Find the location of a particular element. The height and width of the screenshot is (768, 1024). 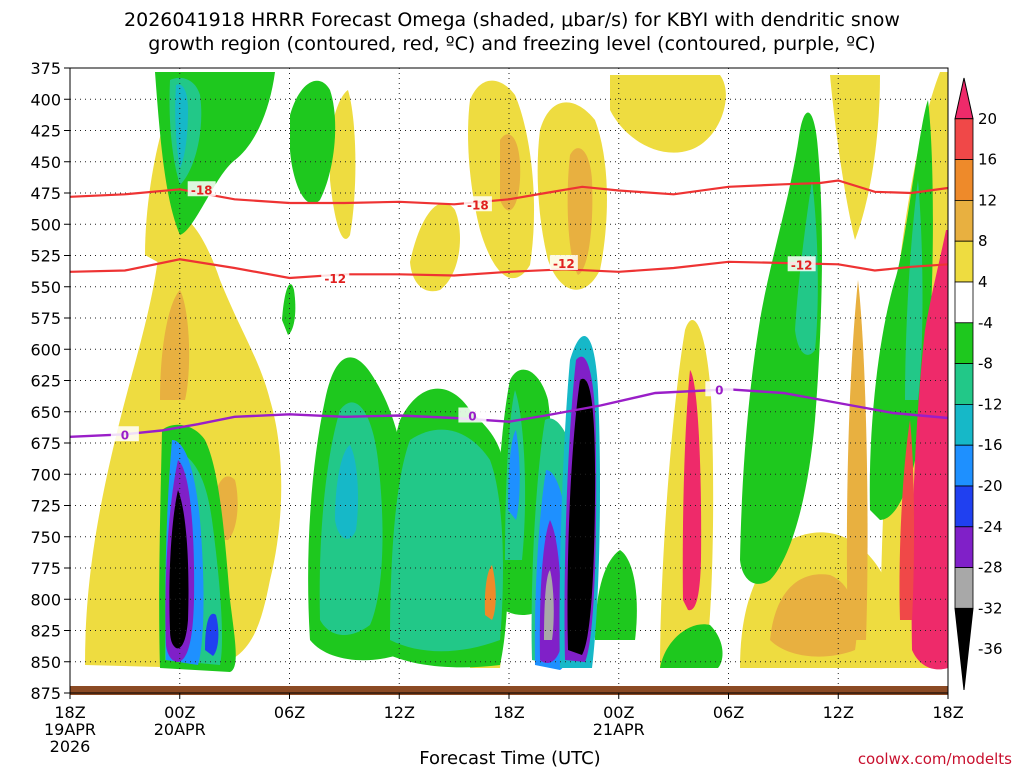

omega-region-neg-blue-top is located at coordinates (181, 126).